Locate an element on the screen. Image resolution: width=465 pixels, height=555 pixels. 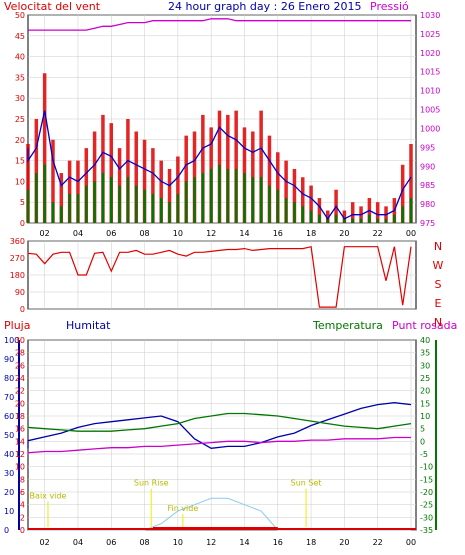
y-tick-label-rain: 20 is located at coordinates (20, 403).